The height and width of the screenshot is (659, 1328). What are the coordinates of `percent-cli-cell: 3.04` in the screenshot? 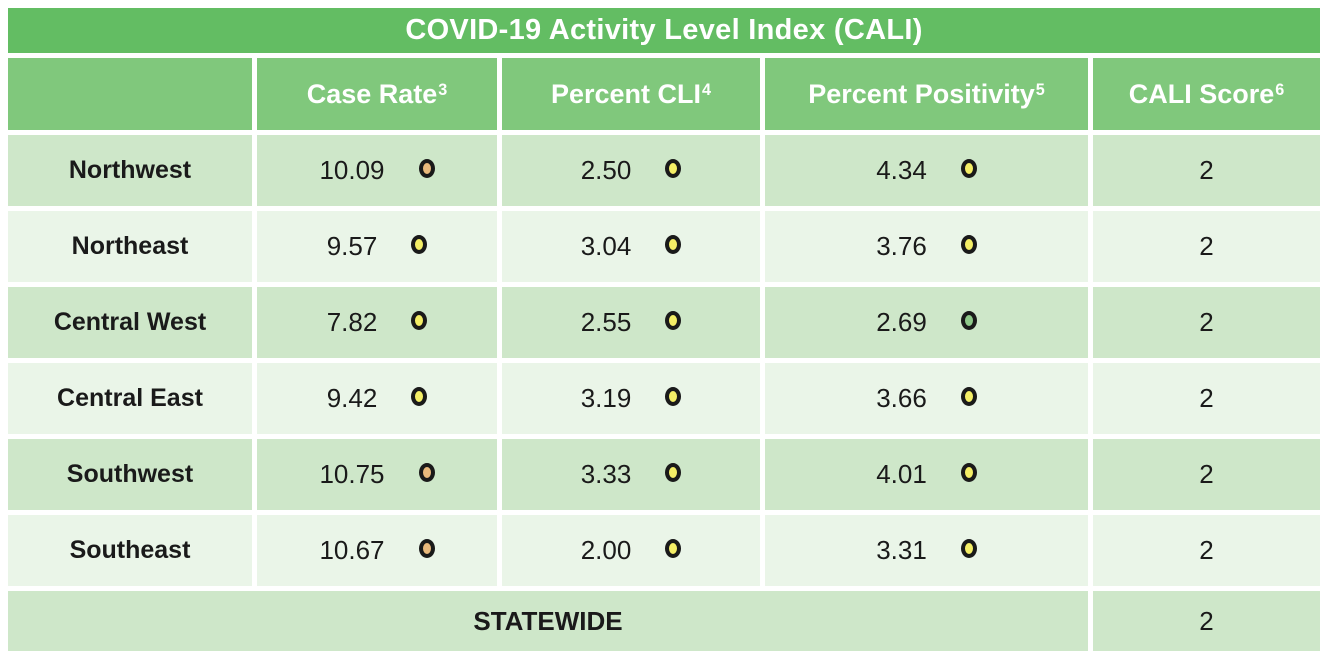 It's located at (631, 246).